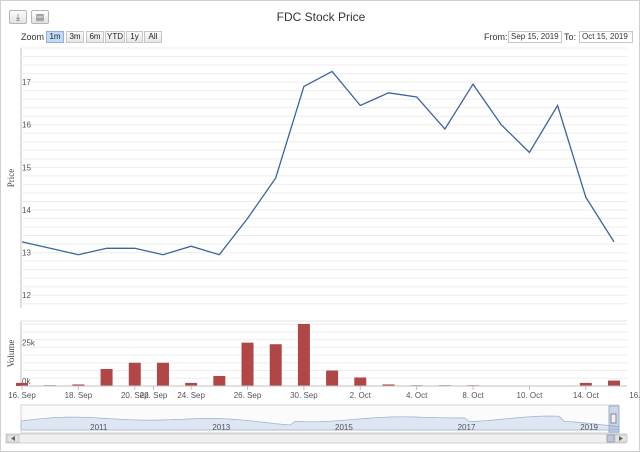 The width and height of the screenshot is (640, 452). Describe the element at coordinates (344, 427) in the screenshot. I see `navigator-year-label: 2015` at that location.